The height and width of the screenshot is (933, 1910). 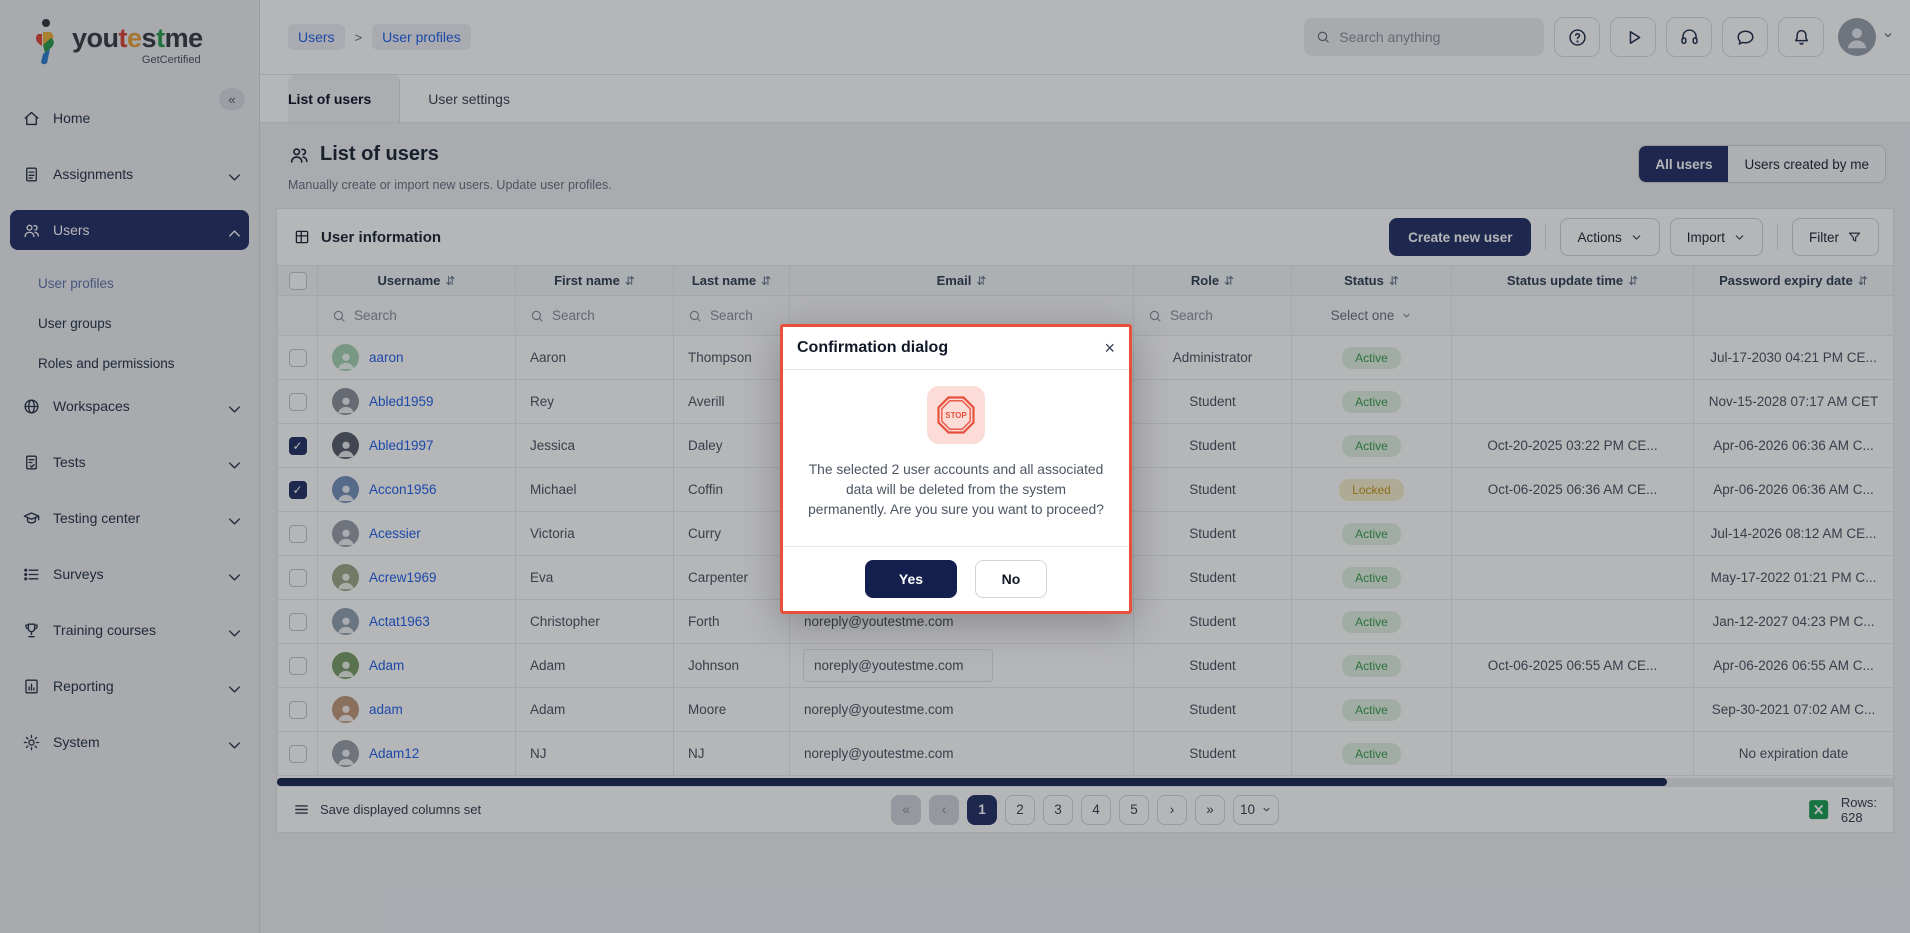 I want to click on toggle-users-created-by-me: Users created by me, so click(x=1806, y=164).